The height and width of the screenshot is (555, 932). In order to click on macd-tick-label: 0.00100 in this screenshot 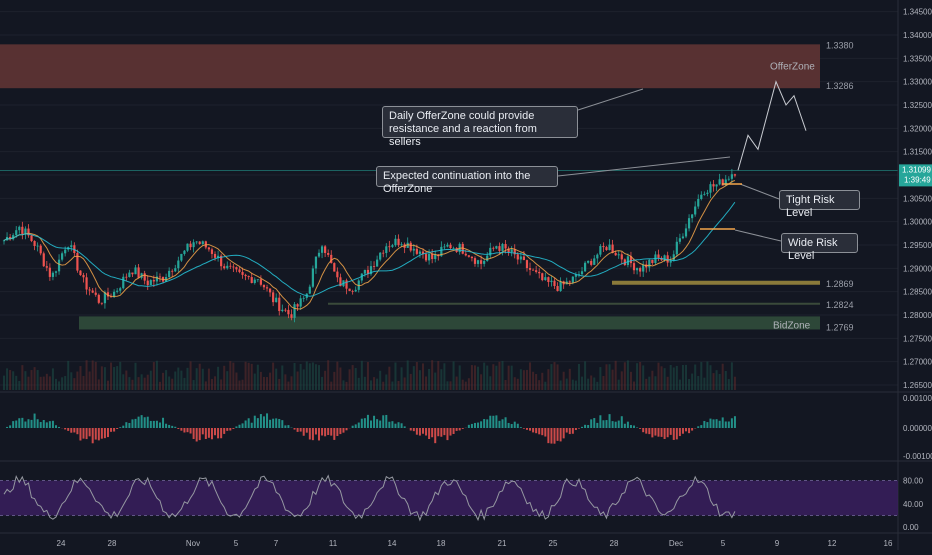, I will do `click(917, 398)`.